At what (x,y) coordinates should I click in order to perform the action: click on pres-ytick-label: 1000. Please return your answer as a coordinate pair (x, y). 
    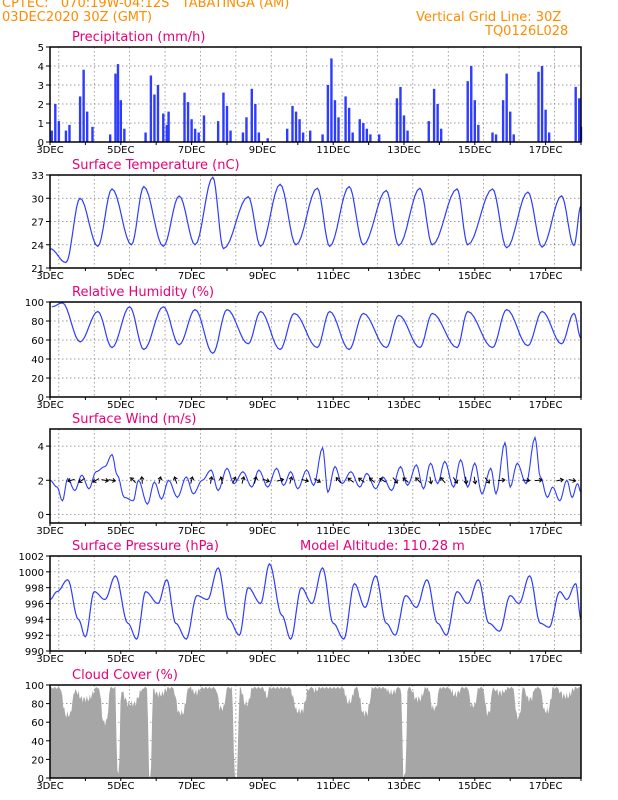
    Looking at the image, I should click on (31, 573).